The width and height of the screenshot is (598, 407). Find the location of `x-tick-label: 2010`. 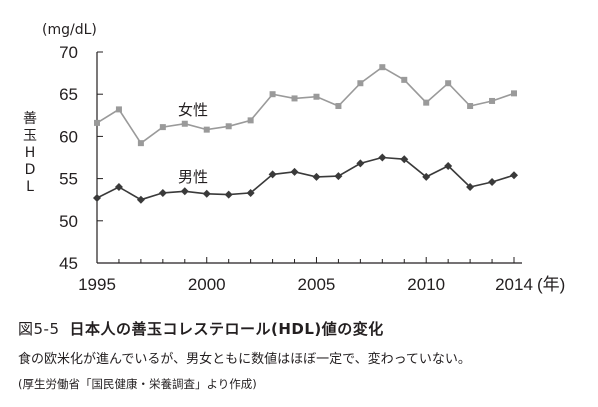

x-tick-label: 2010 is located at coordinates (426, 284).